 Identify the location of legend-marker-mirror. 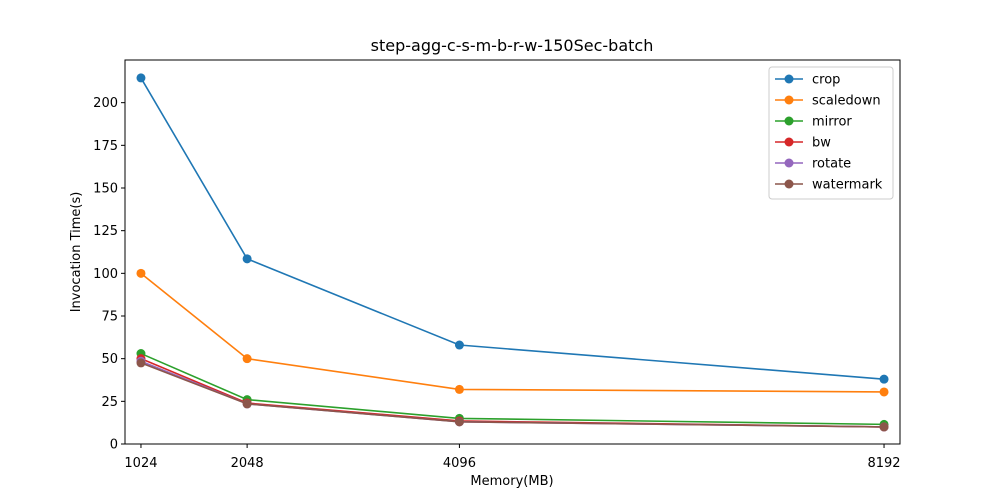
(789, 121).